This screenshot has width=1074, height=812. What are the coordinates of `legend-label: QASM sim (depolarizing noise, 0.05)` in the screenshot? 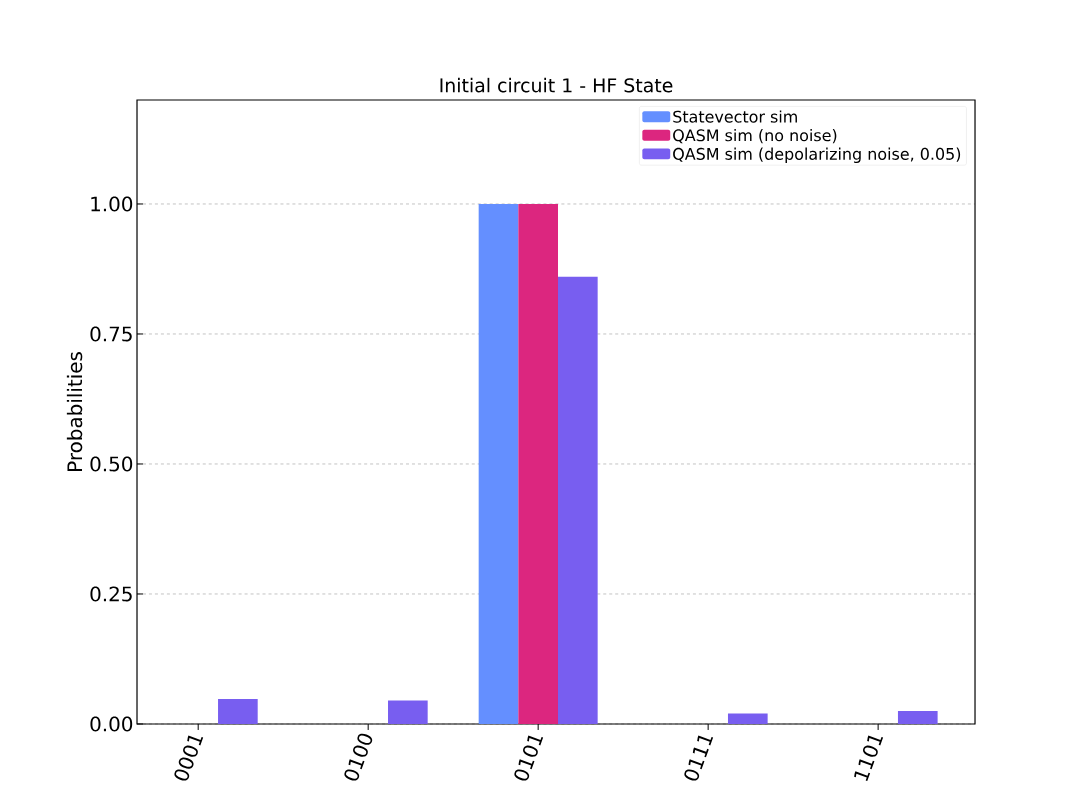 It's located at (817, 155).